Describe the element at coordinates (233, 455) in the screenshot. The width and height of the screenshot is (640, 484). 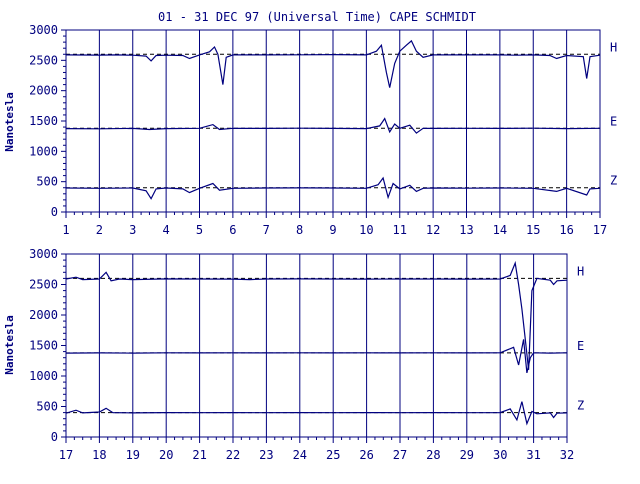
I see `x-tick-label: 22` at that location.